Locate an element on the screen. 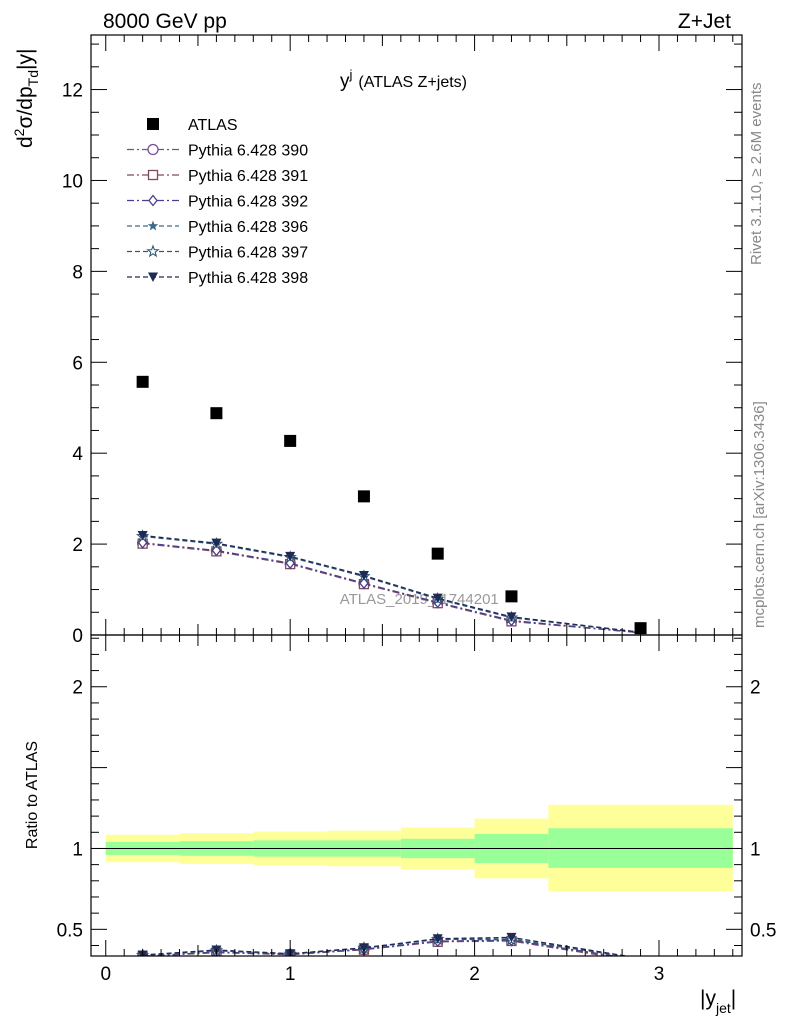  series-line is located at coordinates (391, 588).